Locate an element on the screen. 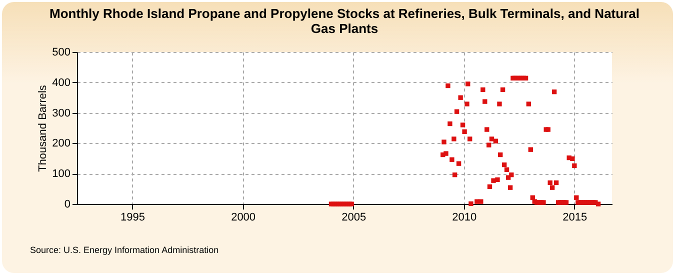  chart-title: Monthly Rhode Island Propane and Propylene Stocks at Refineries, Bulk Terminals, and Natural Gas Plants is located at coordinates (345, 21).